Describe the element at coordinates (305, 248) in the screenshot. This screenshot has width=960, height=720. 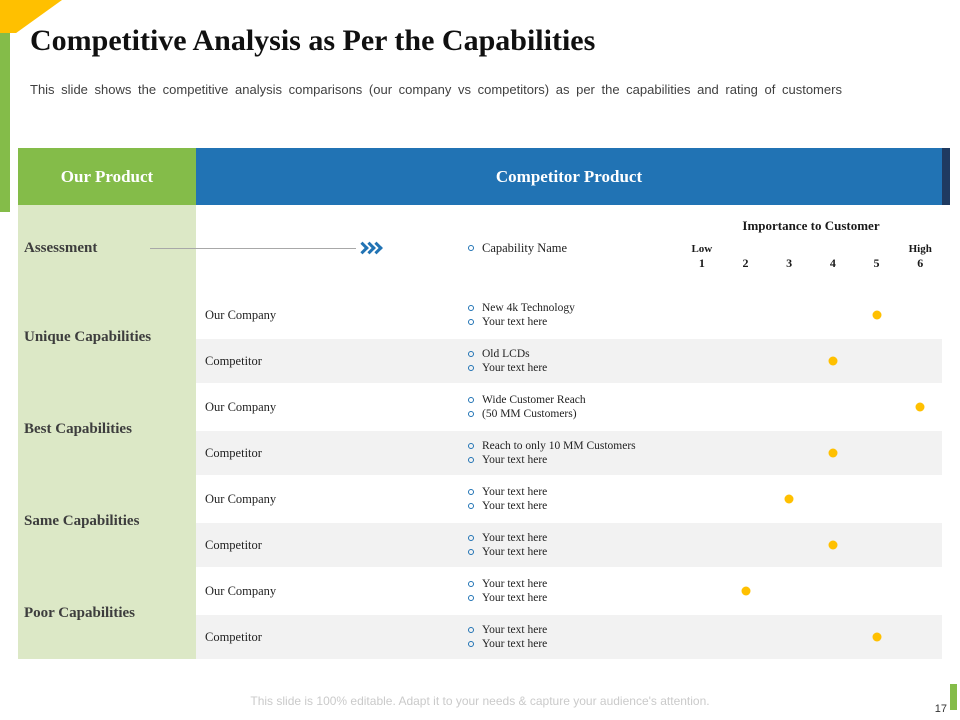
I see `assessment-arrow-zone` at that location.